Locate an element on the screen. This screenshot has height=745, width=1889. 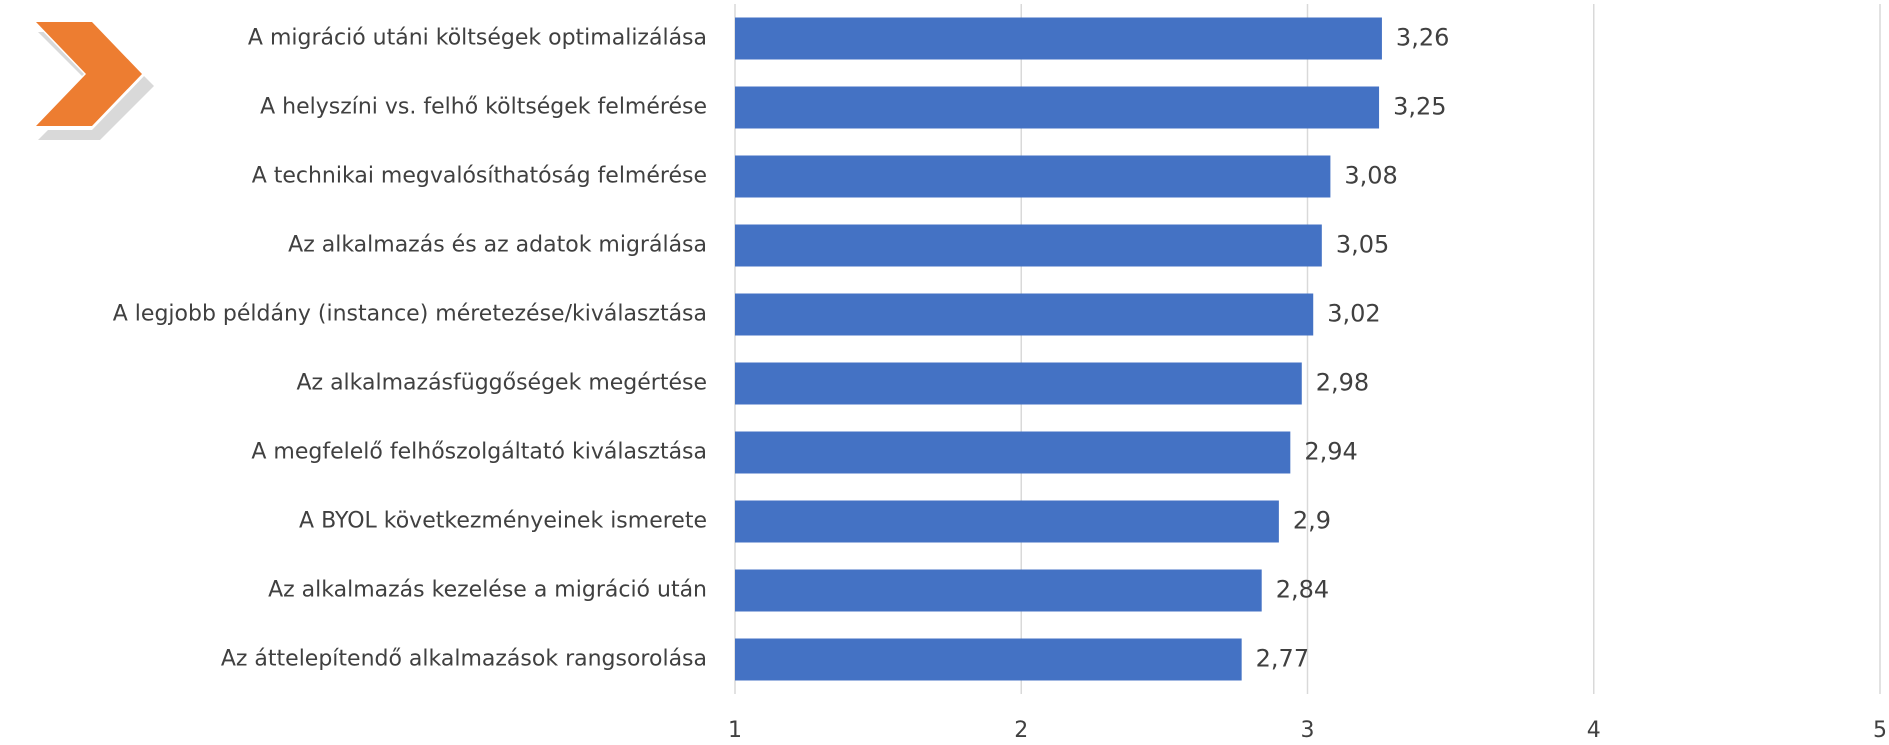
y-tick-label: Az alkalmazásfüggőségek megértése is located at coordinates (501, 383).